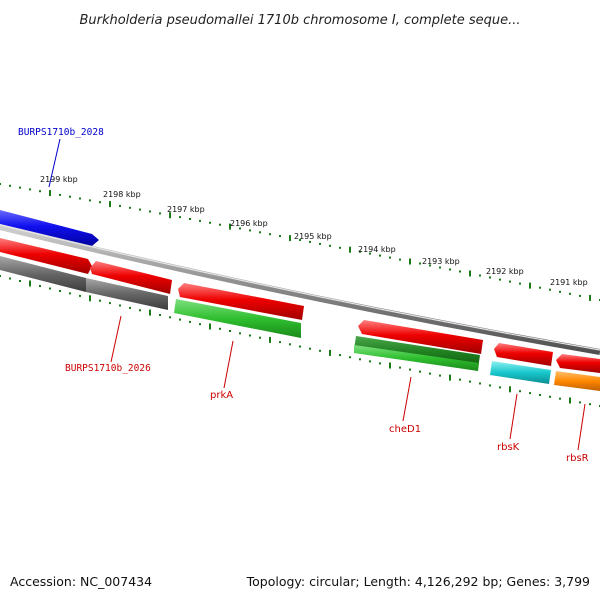 The width and height of the screenshot is (600, 600). Describe the element at coordinates (508, 447) in the screenshot. I see `gene-label-rbsk: rbsK` at that location.